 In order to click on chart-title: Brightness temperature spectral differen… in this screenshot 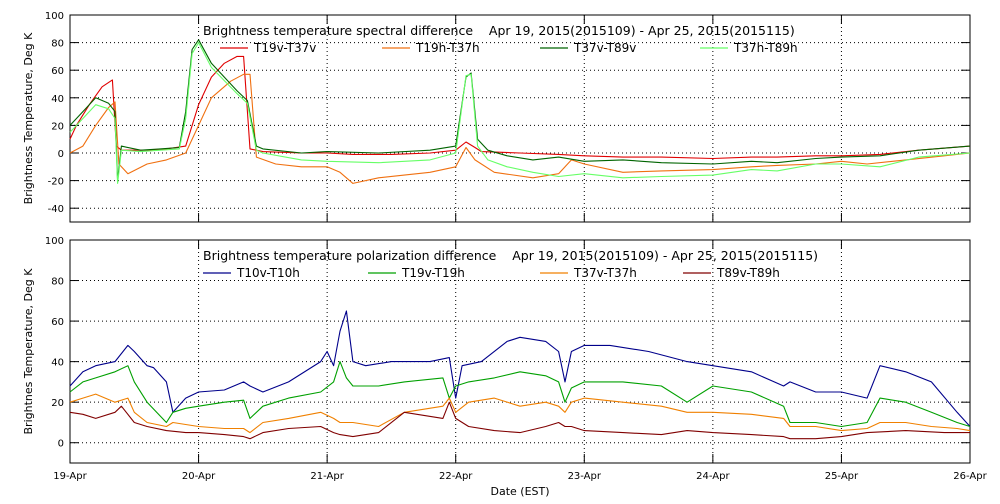, I will do `click(499, 30)`.